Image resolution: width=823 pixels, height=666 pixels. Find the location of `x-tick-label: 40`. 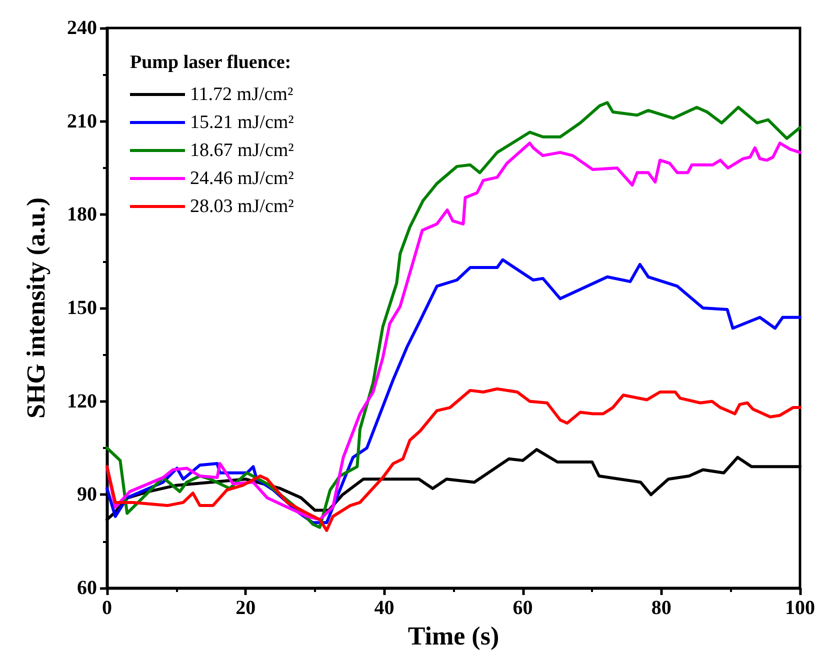

x-tick-label: 40 is located at coordinates (384, 608).